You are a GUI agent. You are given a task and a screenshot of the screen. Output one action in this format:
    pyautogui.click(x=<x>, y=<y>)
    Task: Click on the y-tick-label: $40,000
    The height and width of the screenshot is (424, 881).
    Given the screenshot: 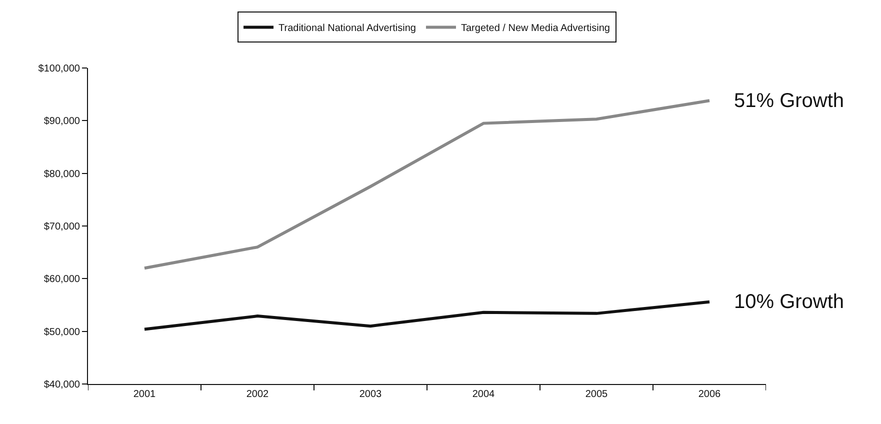 What is the action you would take?
    pyautogui.click(x=62, y=385)
    